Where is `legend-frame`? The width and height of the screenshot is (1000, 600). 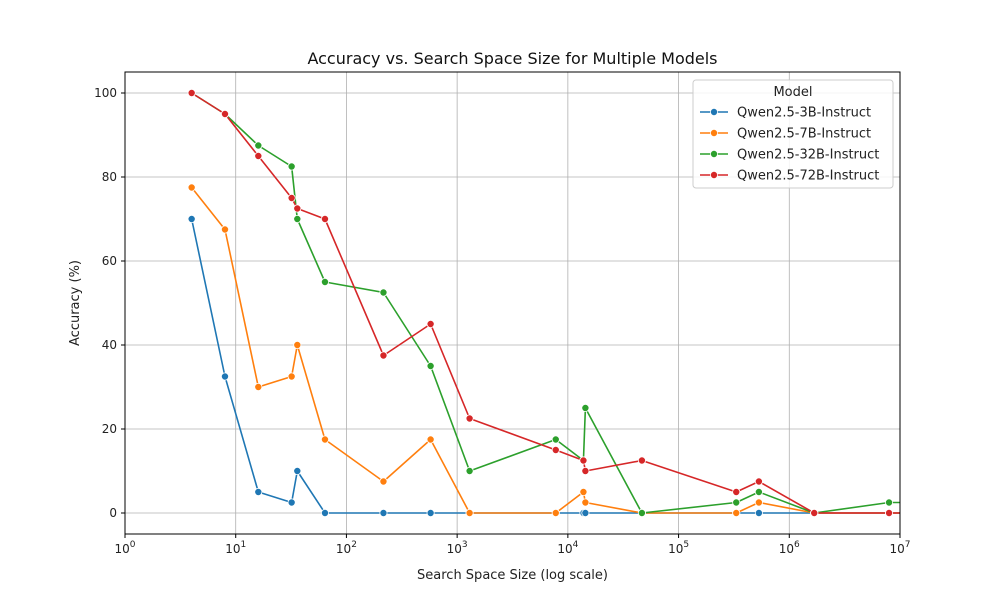 legend-frame is located at coordinates (793, 134).